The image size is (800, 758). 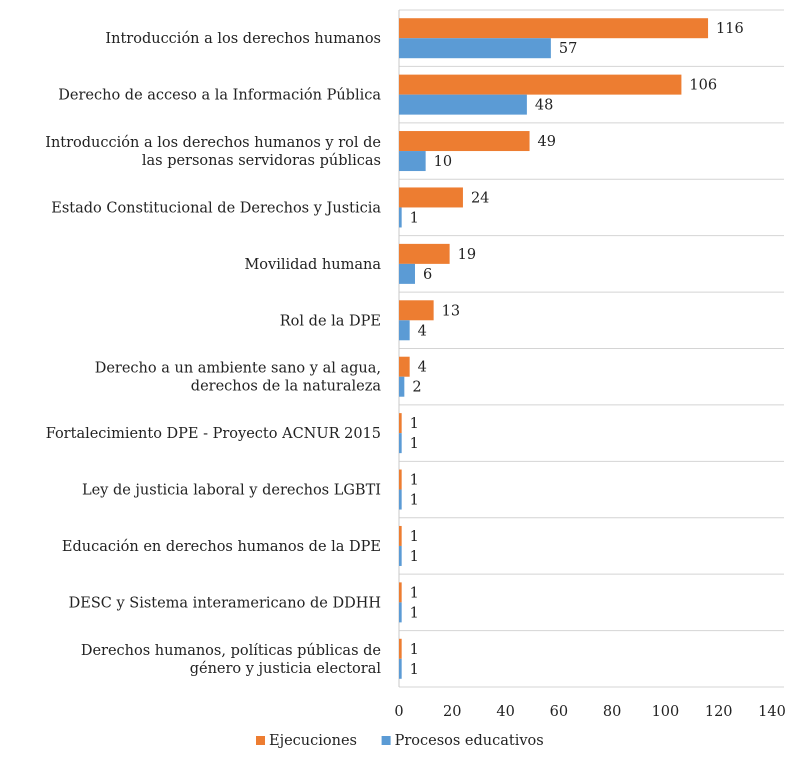 What do you see at coordinates (559, 712) in the screenshot?
I see `x-tick-label: 60` at bounding box center [559, 712].